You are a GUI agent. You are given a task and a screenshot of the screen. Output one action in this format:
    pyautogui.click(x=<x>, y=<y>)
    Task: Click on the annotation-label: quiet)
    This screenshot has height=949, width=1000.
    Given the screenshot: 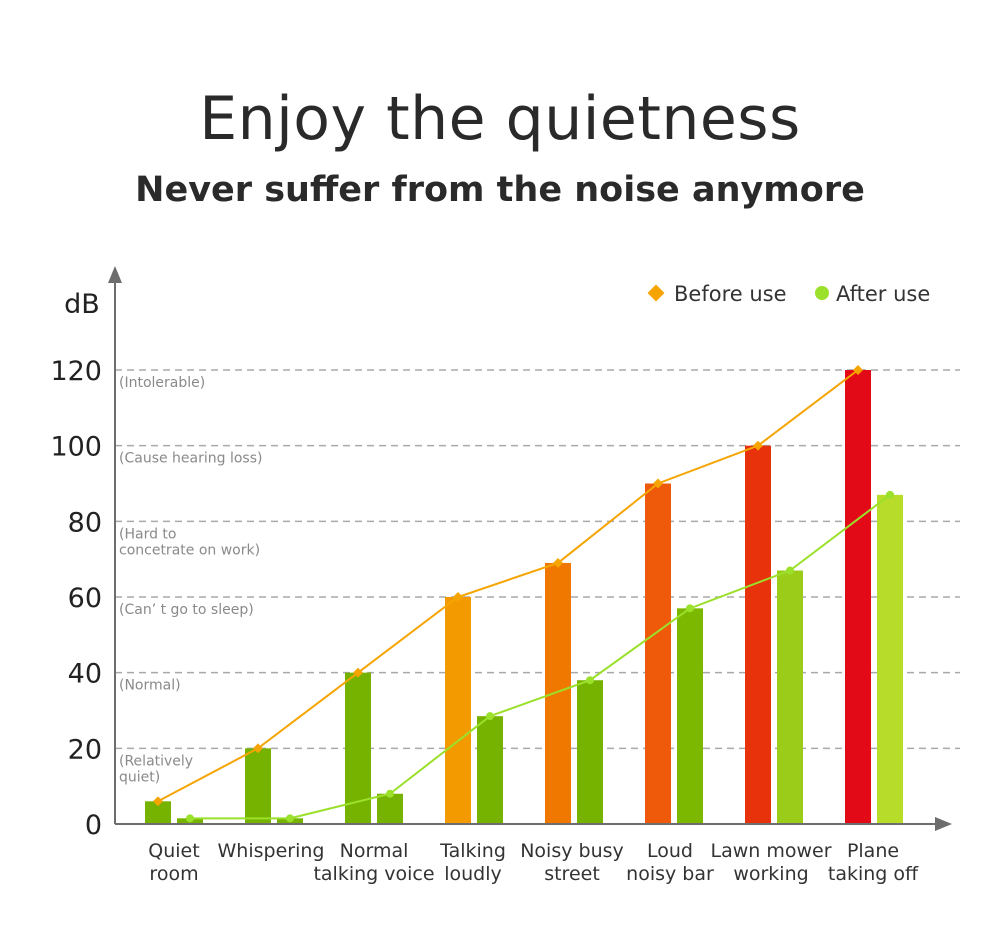 What is the action you would take?
    pyautogui.click(x=139, y=777)
    